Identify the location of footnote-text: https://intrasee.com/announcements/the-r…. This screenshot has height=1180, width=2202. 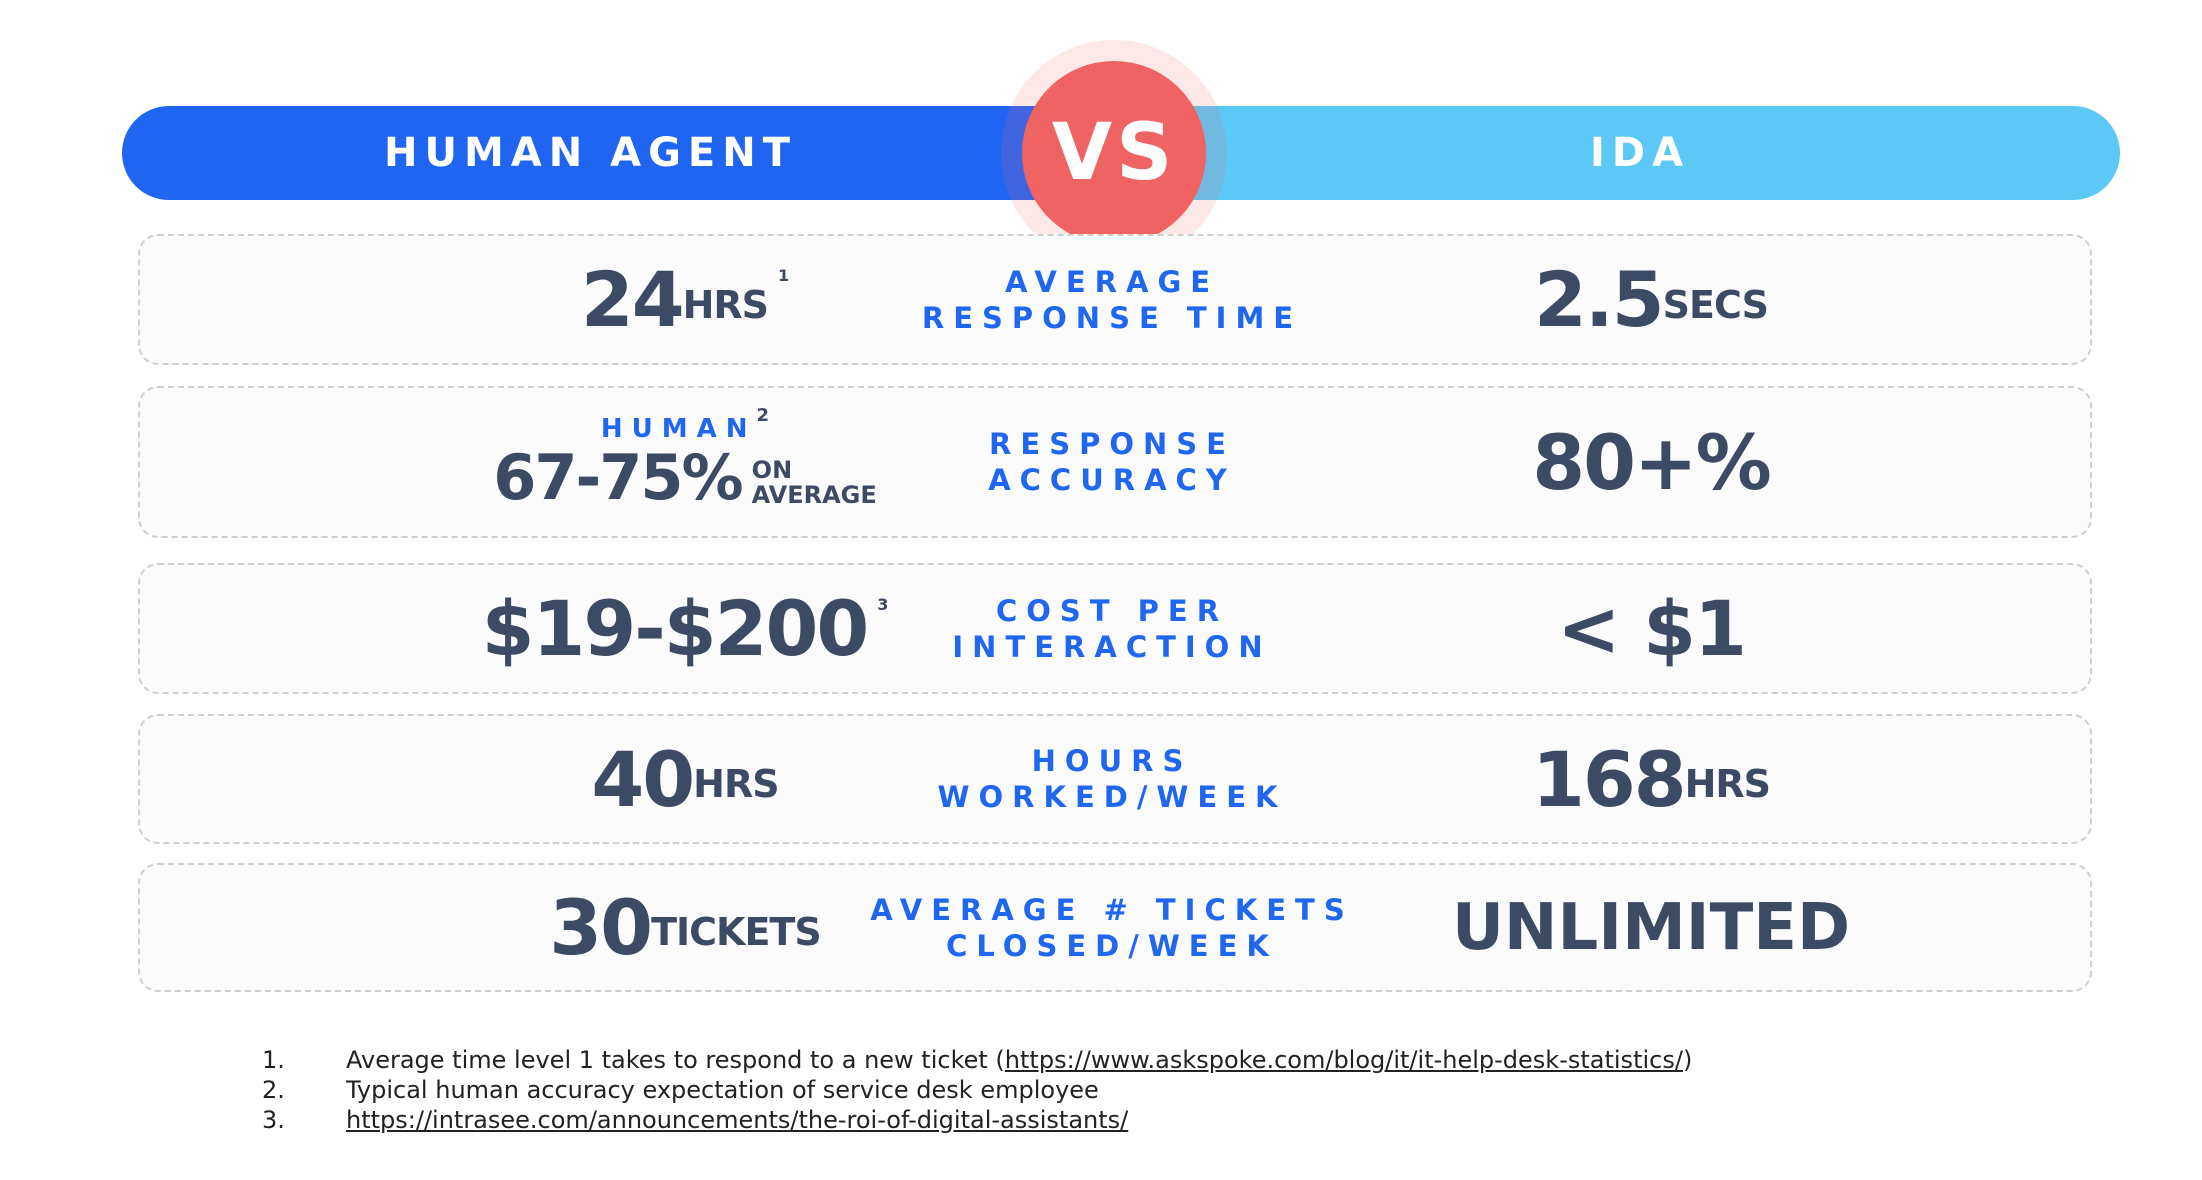
(737, 1120).